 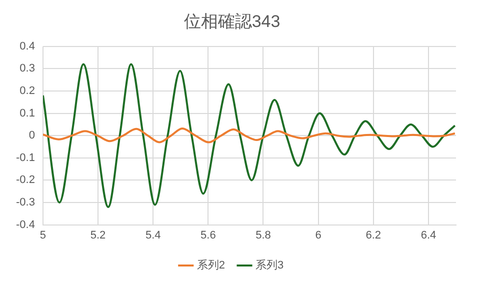 What do you see at coordinates (27, 91) in the screenshot?
I see `y-tick-label: 0.2` at bounding box center [27, 91].